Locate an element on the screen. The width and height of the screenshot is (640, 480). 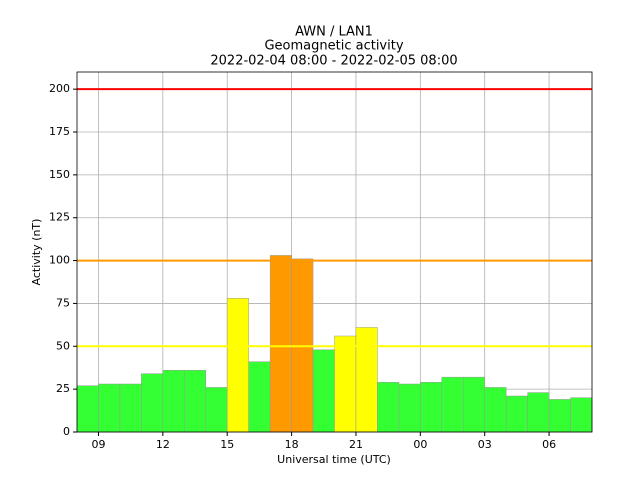
y-tick-label: 50 is located at coordinates (63, 345).